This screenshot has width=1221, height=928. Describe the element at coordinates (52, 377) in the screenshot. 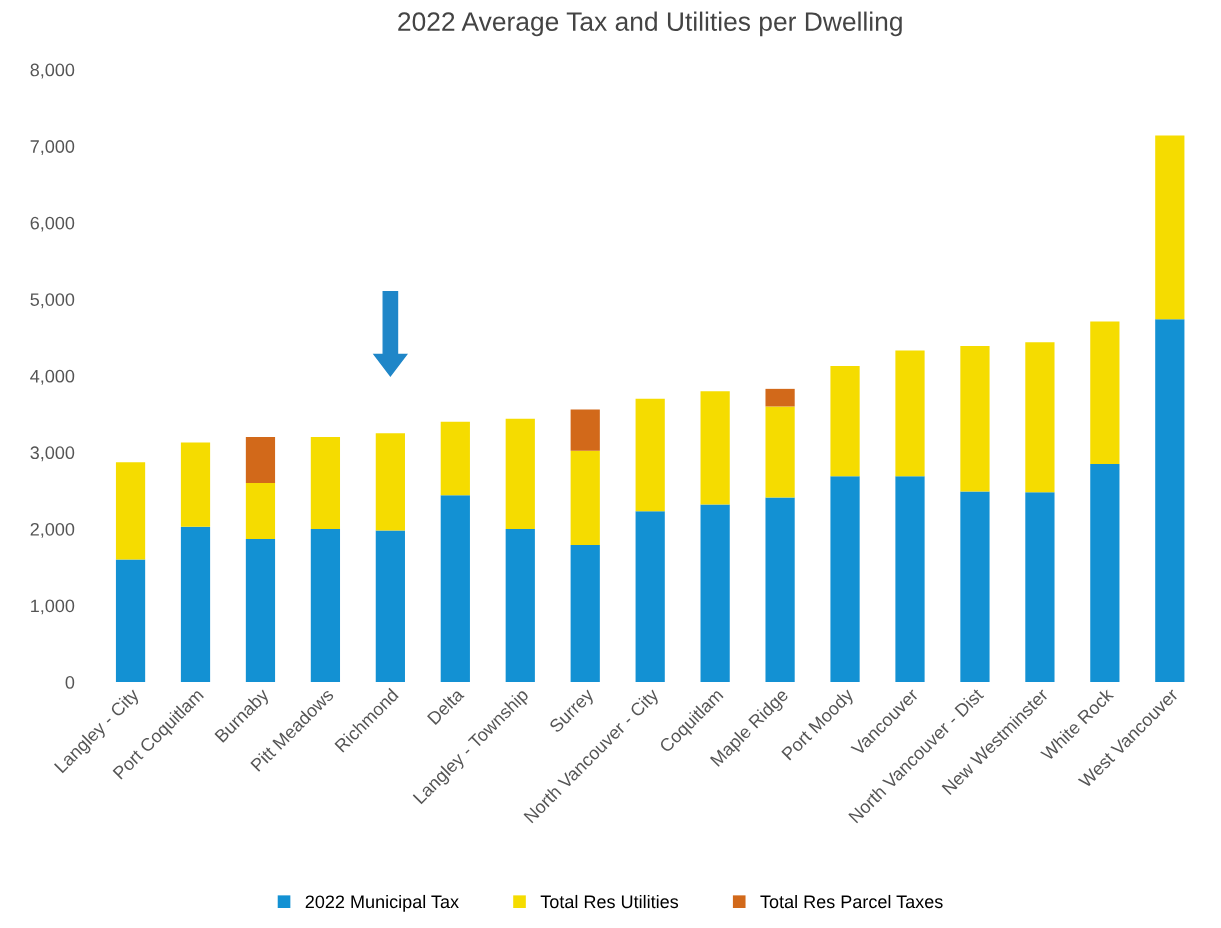

I see `y-tick-label: 4,000` at that location.